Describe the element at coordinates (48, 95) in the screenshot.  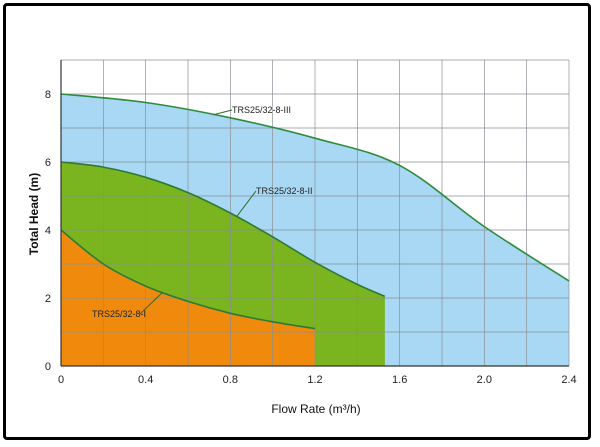
I see `y-tick-label: 8` at that location.